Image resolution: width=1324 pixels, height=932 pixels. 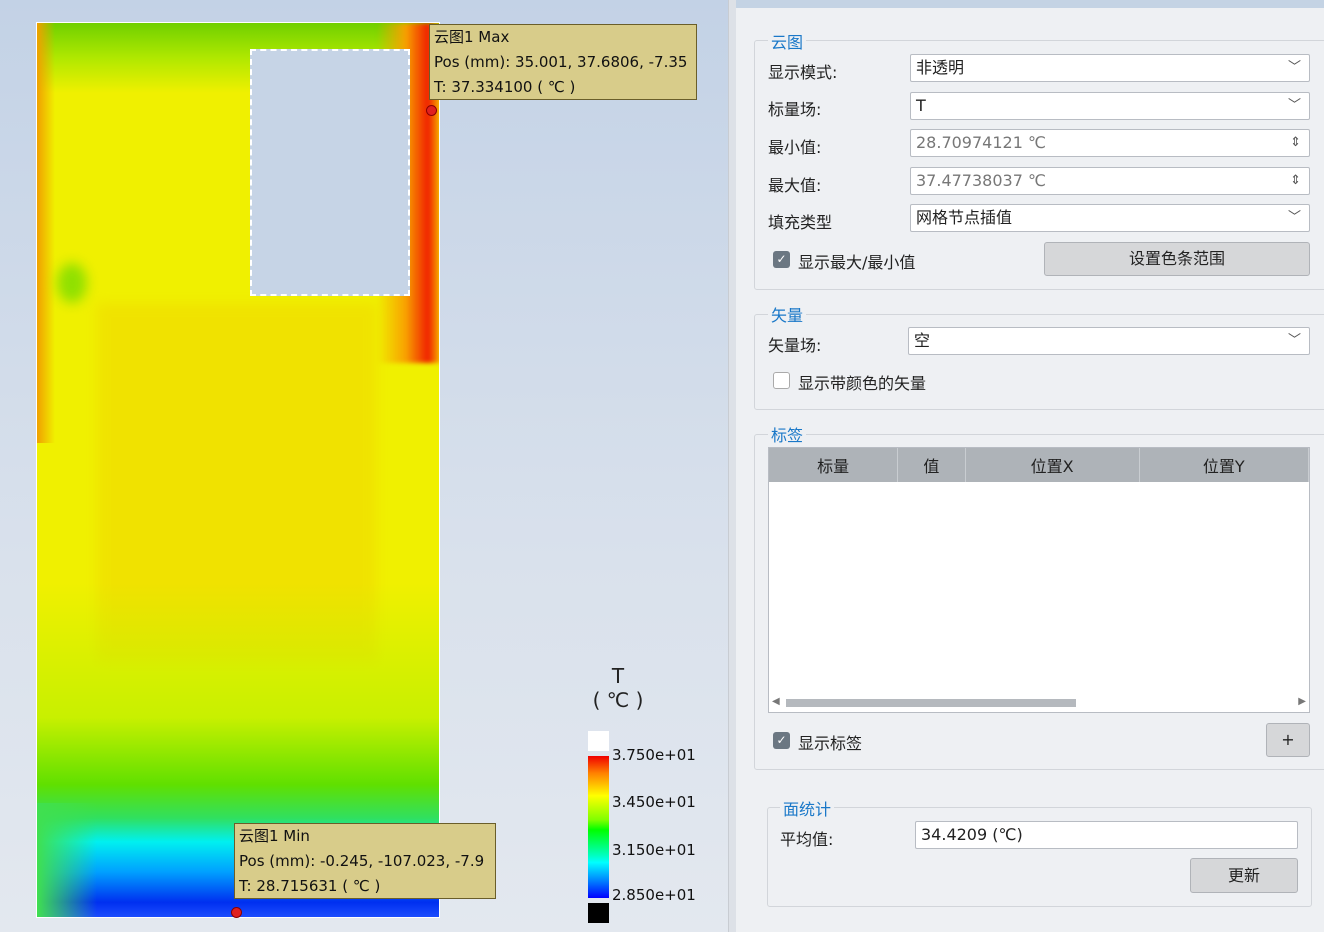 What do you see at coordinates (795, 109) in the screenshot?
I see `scalar-label: 标量场:` at bounding box center [795, 109].